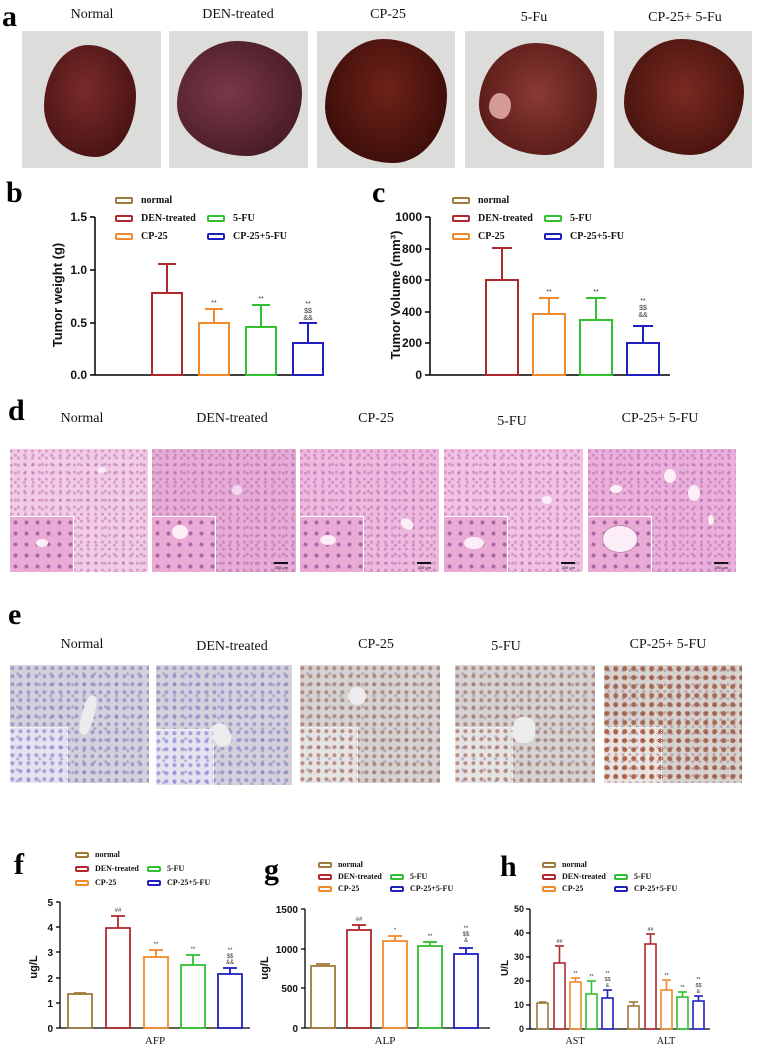 The image size is (761, 1057). Describe the element at coordinates (82, 644) in the screenshot. I see `panel-e-label-normal: Normal` at that location.